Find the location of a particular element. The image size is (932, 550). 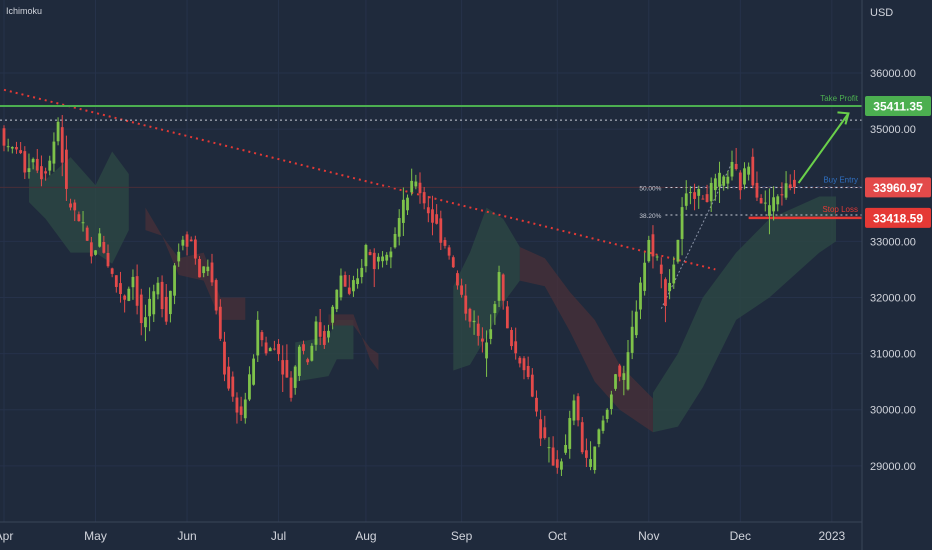

x-tick-label: Nov is located at coordinates (648, 536).